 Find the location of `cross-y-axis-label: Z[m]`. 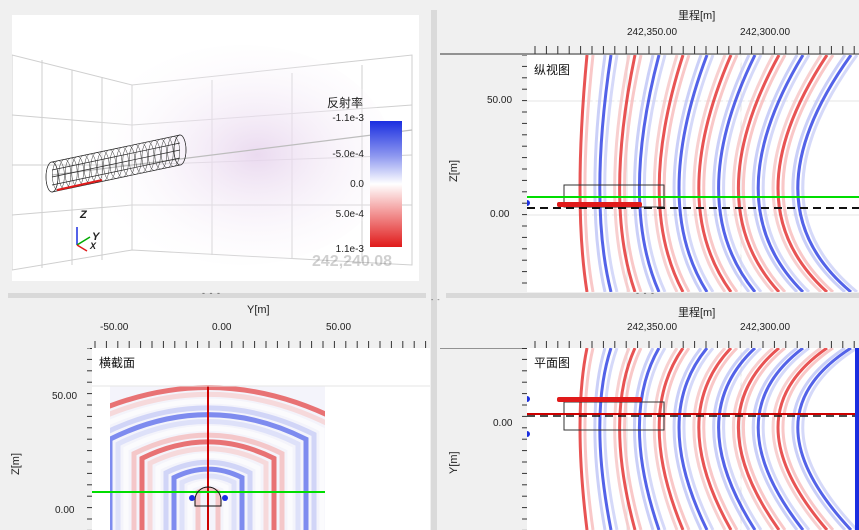

cross-y-axis-label: Z[m] is located at coordinates (16, 464).